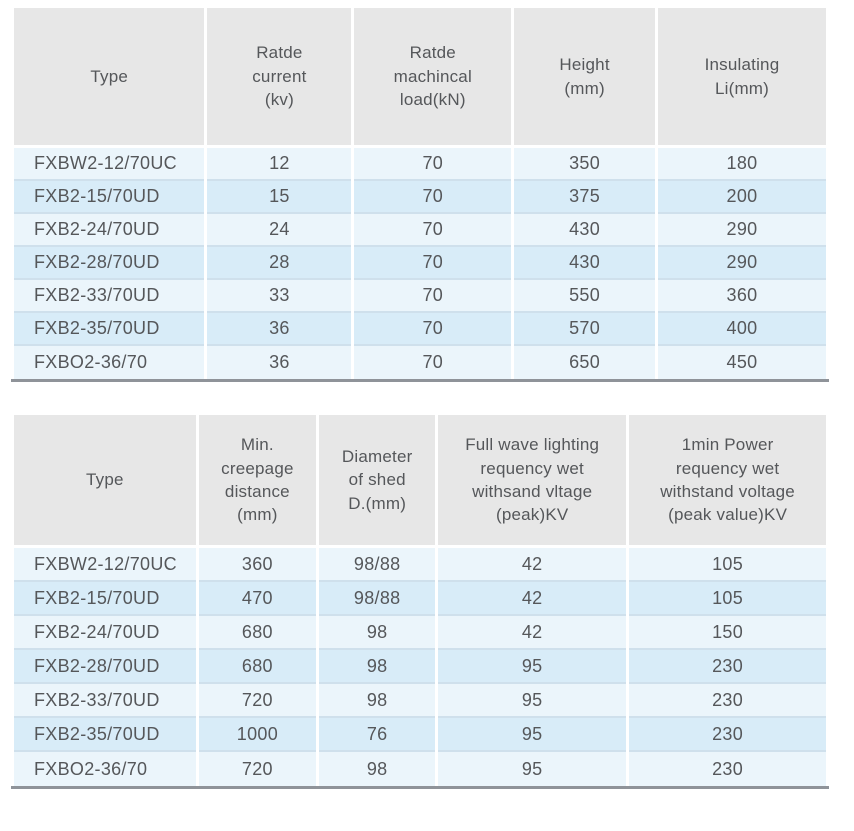 This screenshot has width=854, height=831. Describe the element at coordinates (257, 735) in the screenshot. I see `value-cell: 1000` at that location.